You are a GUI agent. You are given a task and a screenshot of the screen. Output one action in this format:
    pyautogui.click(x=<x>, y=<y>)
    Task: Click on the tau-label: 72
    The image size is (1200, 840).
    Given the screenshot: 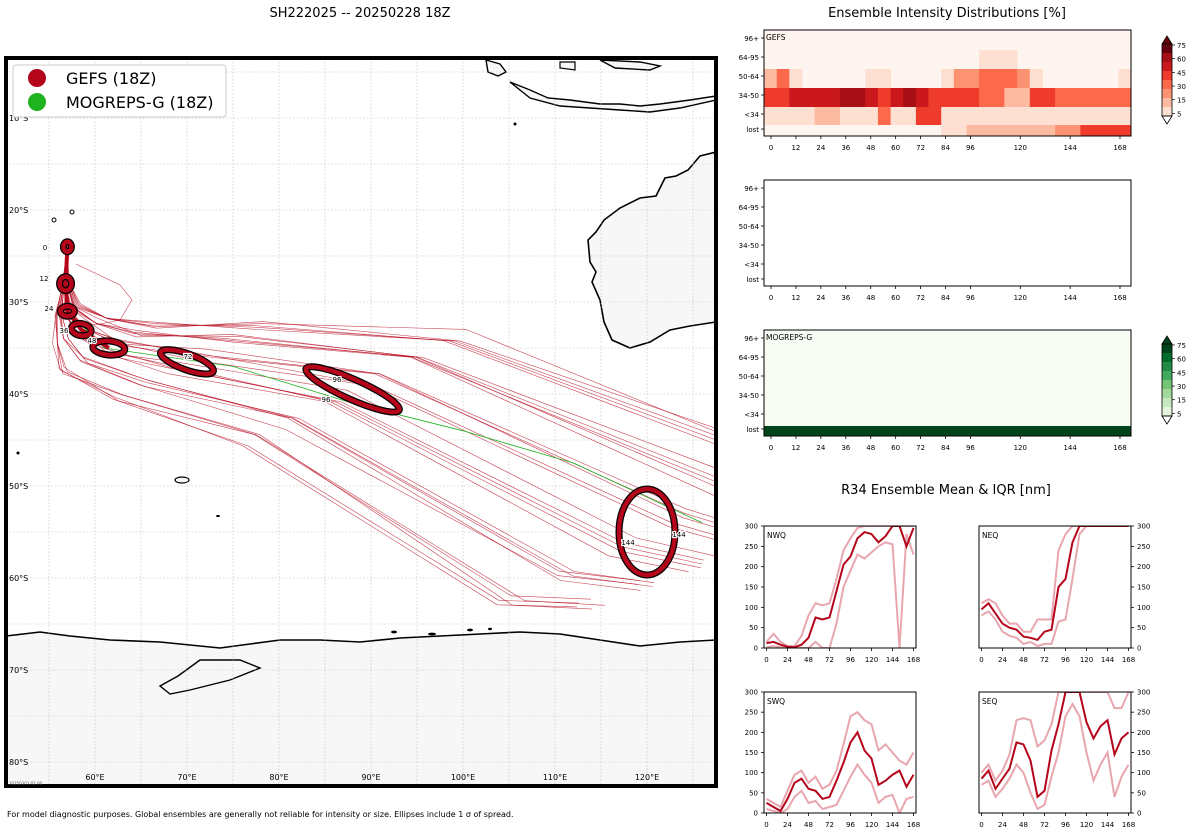 What is the action you would take?
    pyautogui.click(x=188, y=357)
    